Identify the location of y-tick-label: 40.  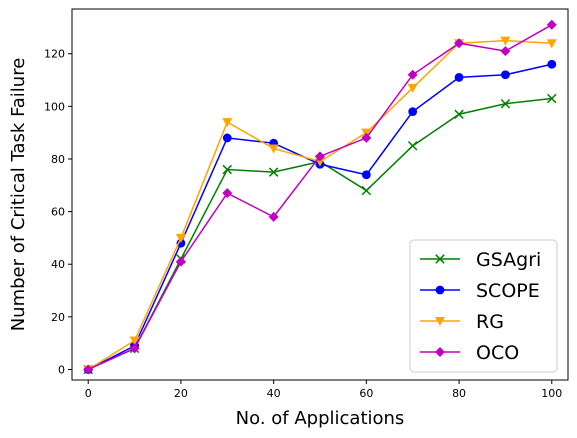
(58, 264).